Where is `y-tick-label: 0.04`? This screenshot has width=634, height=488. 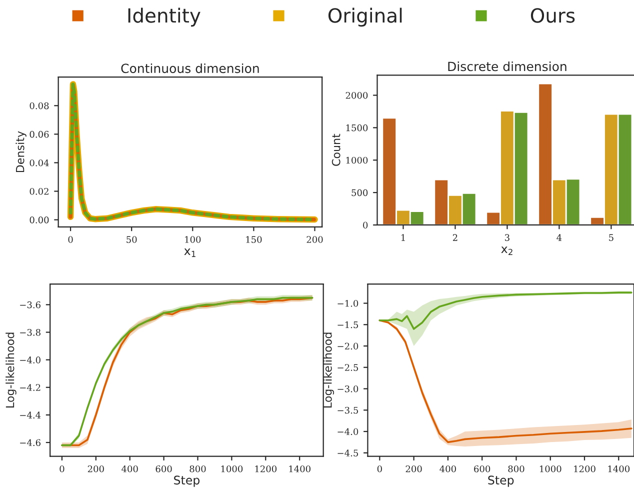 y-tick-label: 0.04 is located at coordinates (39, 162).